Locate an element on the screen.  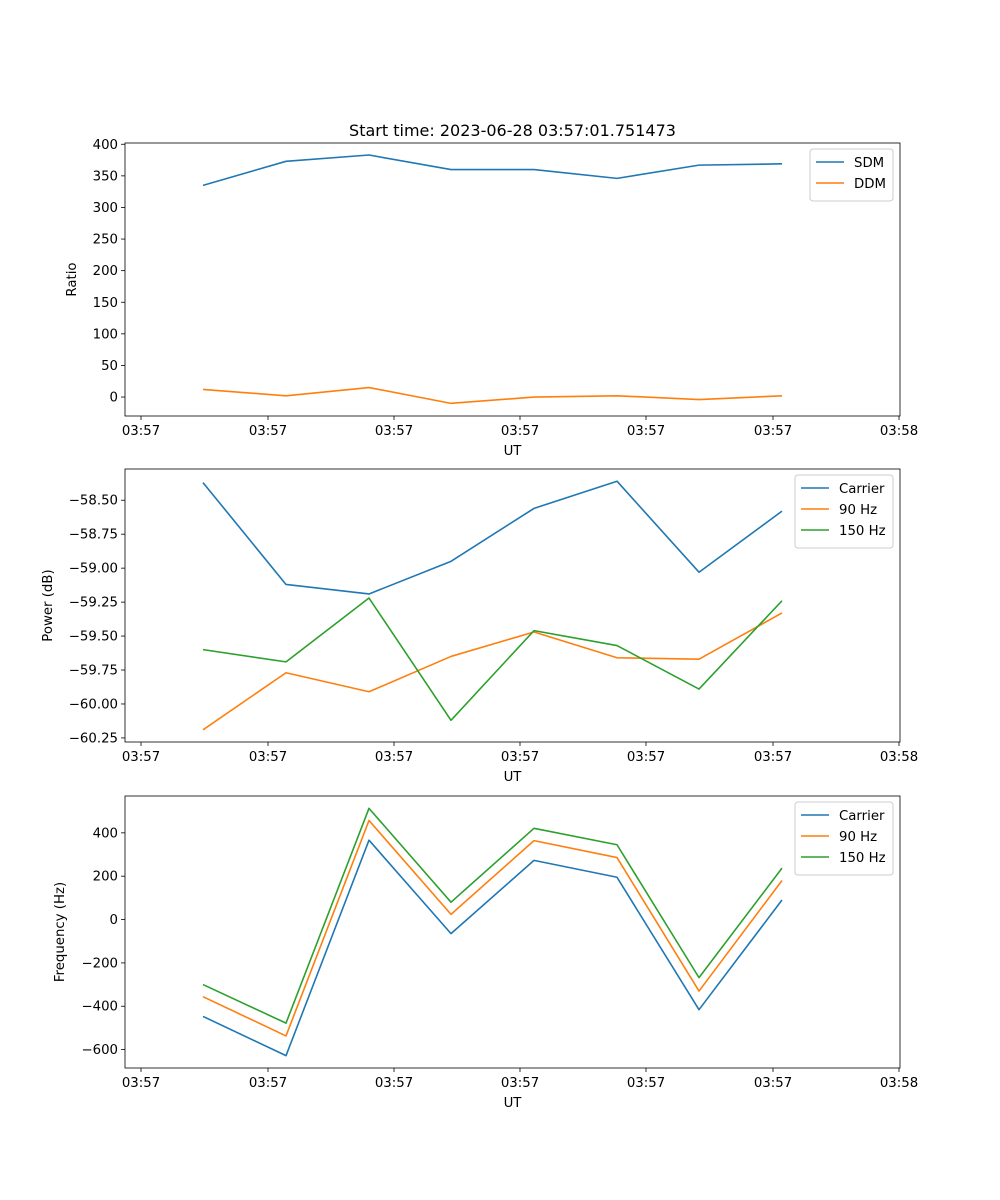
y-tick-label: 150 is located at coordinates (105, 303).